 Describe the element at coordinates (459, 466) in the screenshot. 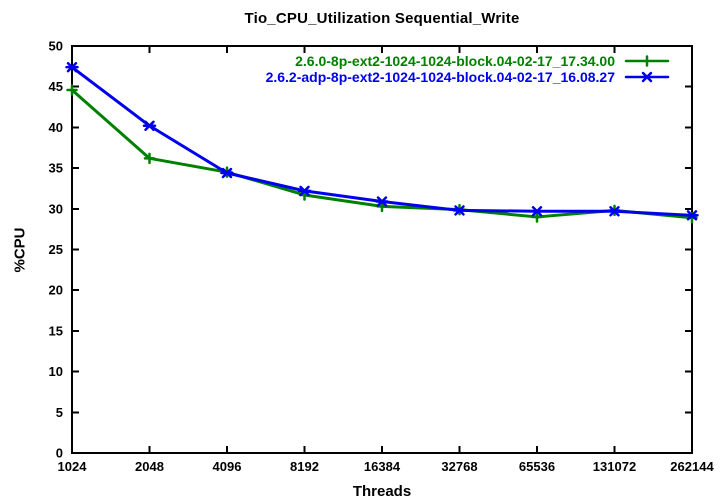

I see `x-tick-label: 32768` at that location.